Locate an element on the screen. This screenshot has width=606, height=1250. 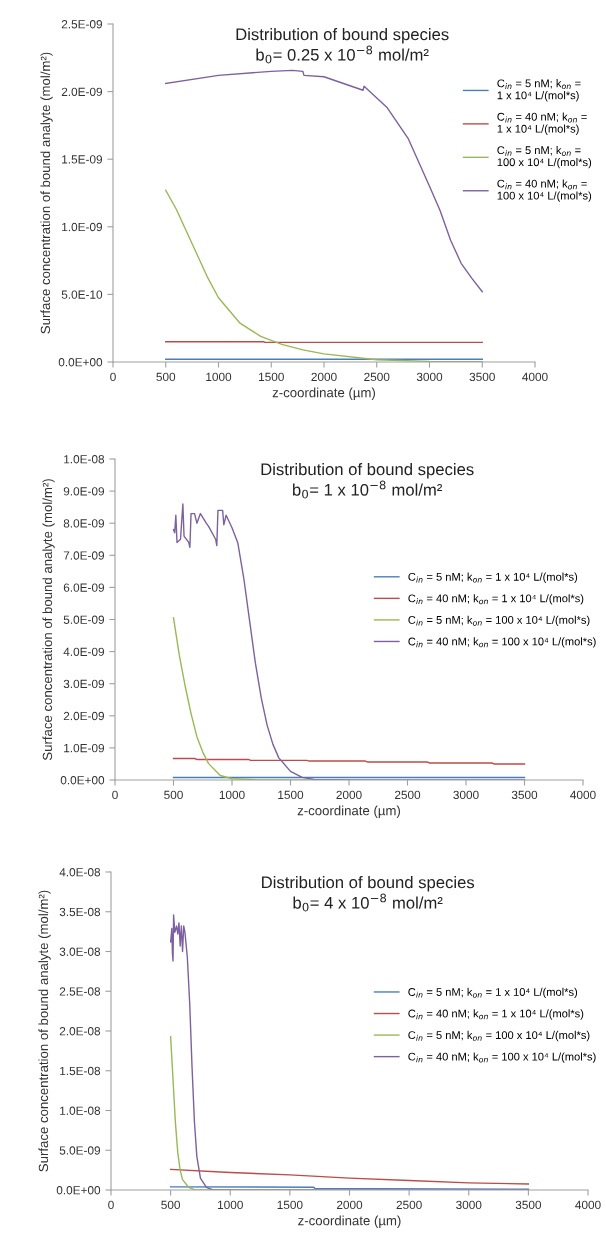
y-tick-label: 7.0E-09 is located at coordinates (84, 555).